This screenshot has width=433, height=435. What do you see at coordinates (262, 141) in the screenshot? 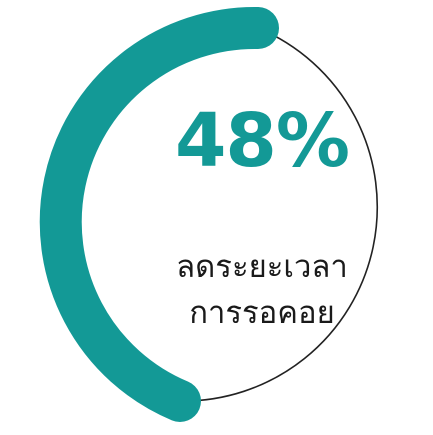
I see `stat-value: 48%` at bounding box center [262, 141].